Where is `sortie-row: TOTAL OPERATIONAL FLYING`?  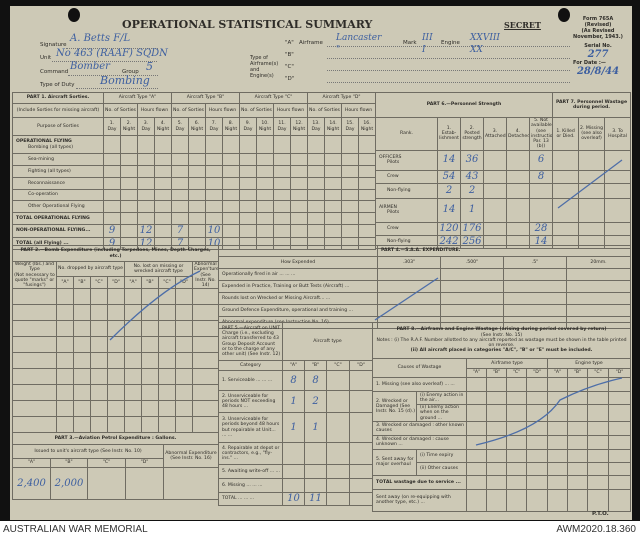
sortie-row: TOTAL OPERATIONAL FLYING is located at coordinates (194, 218).